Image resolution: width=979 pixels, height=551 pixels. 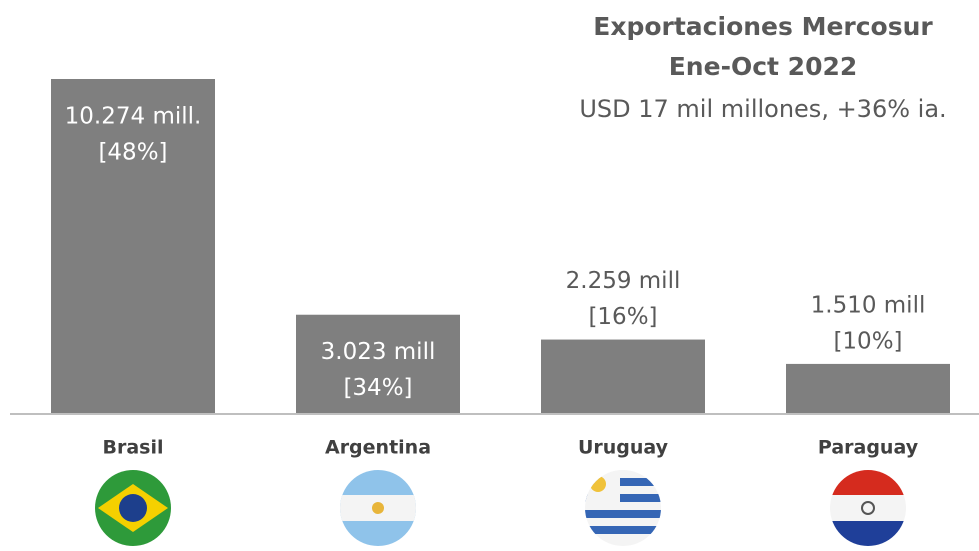 What do you see at coordinates (132, 153) in the screenshot?
I see `data-label: [48%]` at bounding box center [132, 153].